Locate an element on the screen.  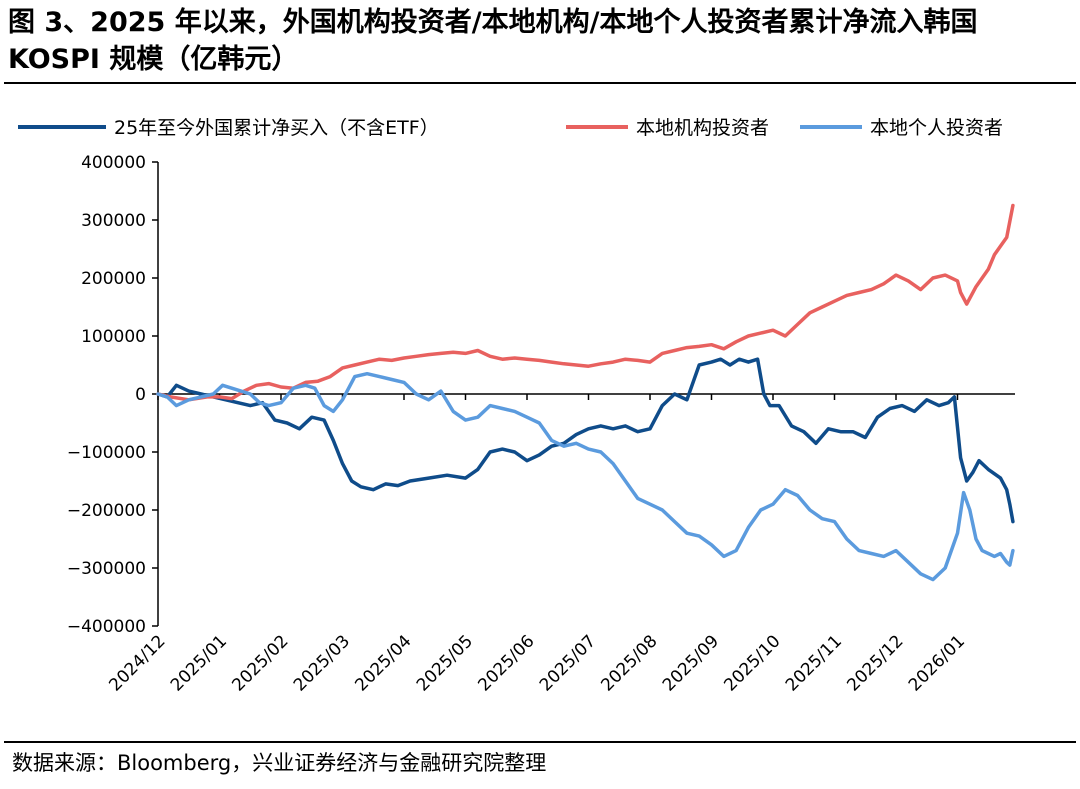
legend-label-3: 本地个人投资者 is located at coordinates (936, 128).